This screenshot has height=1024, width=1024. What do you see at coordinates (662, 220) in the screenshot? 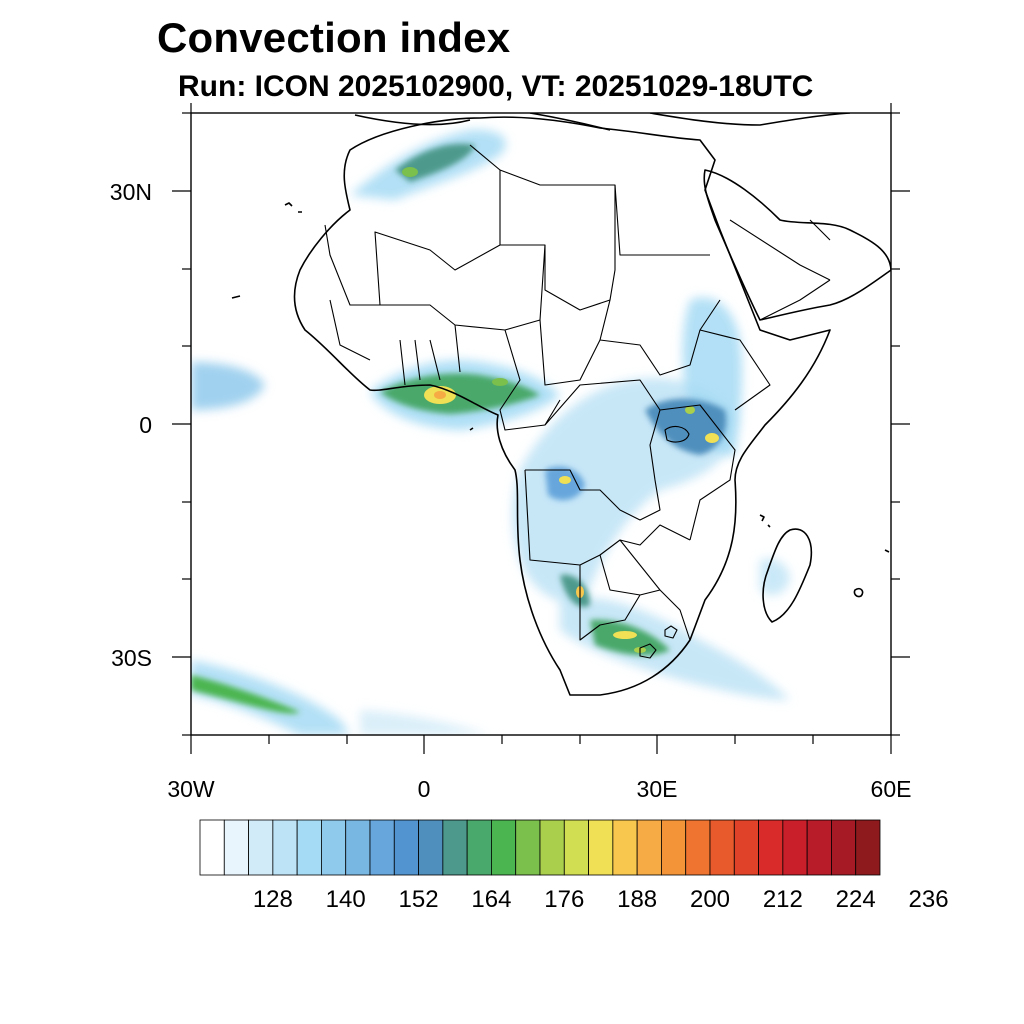
I see `border-egypt-sudan` at bounding box center [662, 220].